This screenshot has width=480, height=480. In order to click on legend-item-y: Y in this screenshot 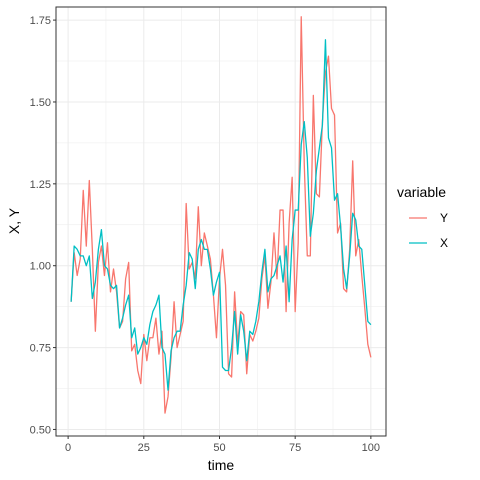, I will do `click(428, 218)`.